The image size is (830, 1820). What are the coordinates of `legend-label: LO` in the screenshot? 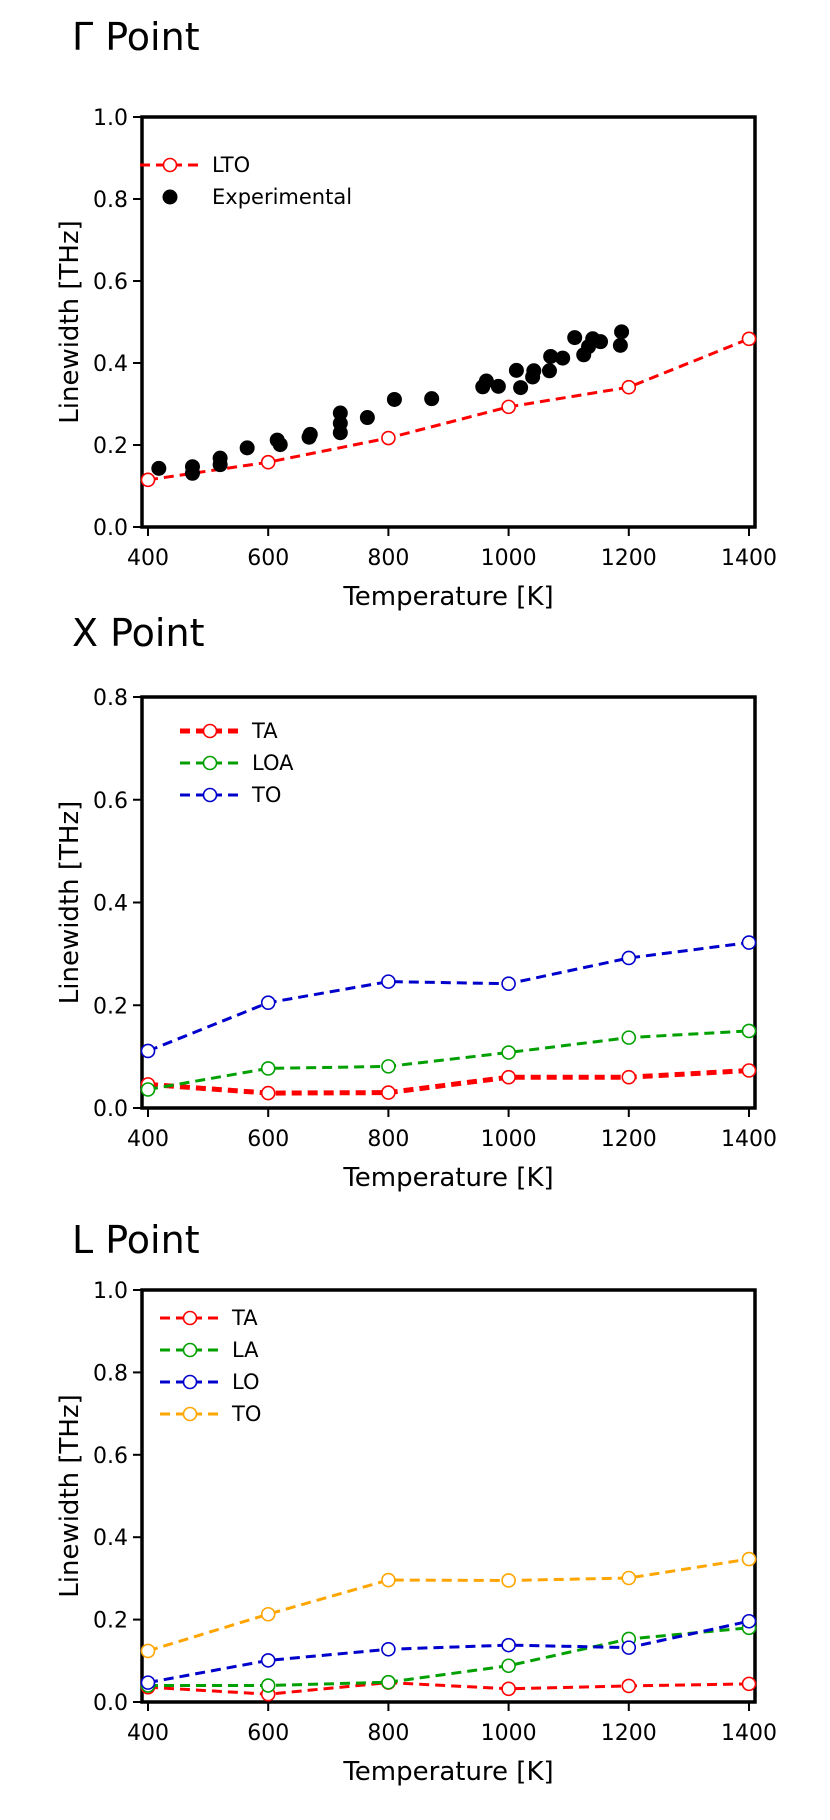 It's located at (245, 1382).